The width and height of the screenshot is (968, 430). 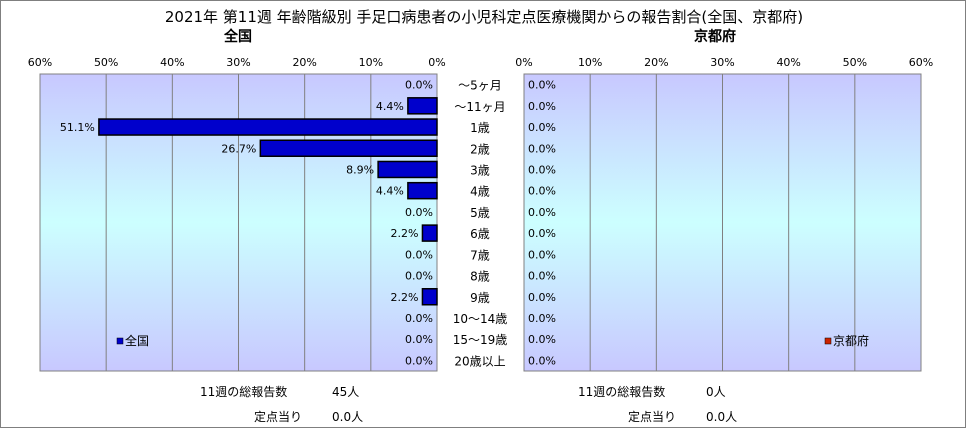 What do you see at coordinates (480, 149) in the screenshot?
I see `category-label: 2歳` at bounding box center [480, 149].